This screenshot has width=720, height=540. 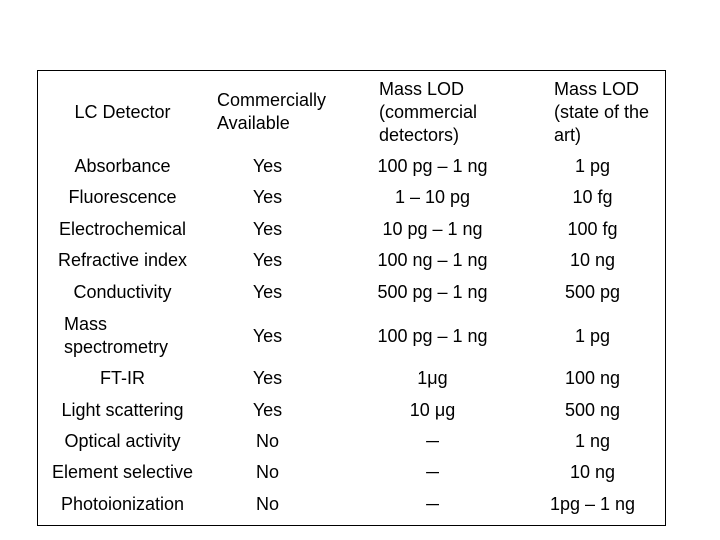 I want to click on row-label: Conductivity, so click(x=122, y=291).